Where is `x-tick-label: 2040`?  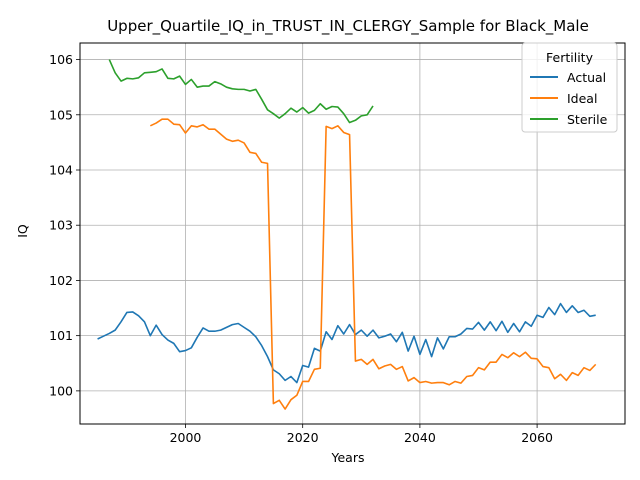
x-tick-label: 2040 is located at coordinates (420, 437).